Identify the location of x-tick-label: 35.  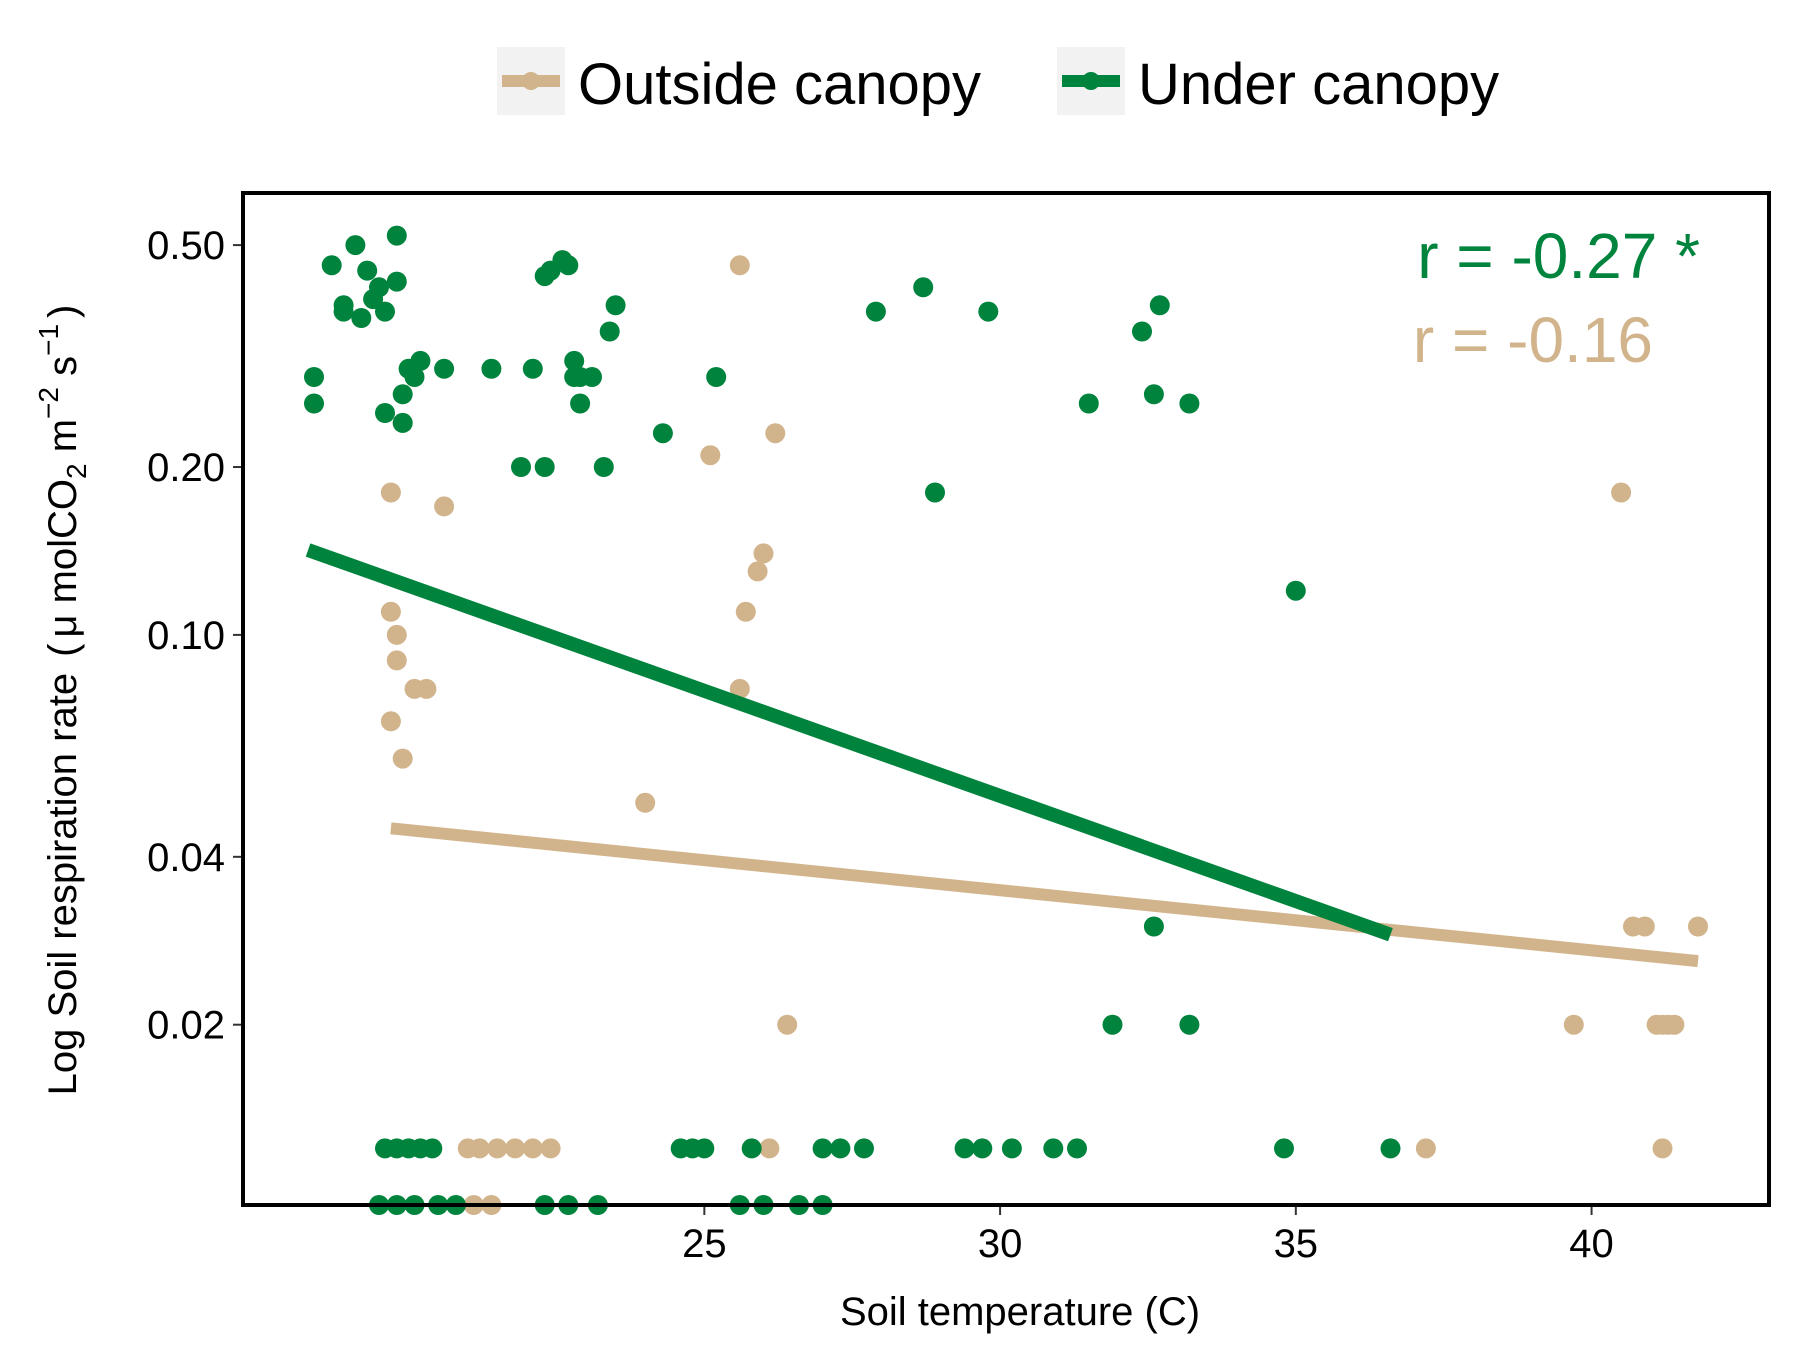
(1296, 1244).